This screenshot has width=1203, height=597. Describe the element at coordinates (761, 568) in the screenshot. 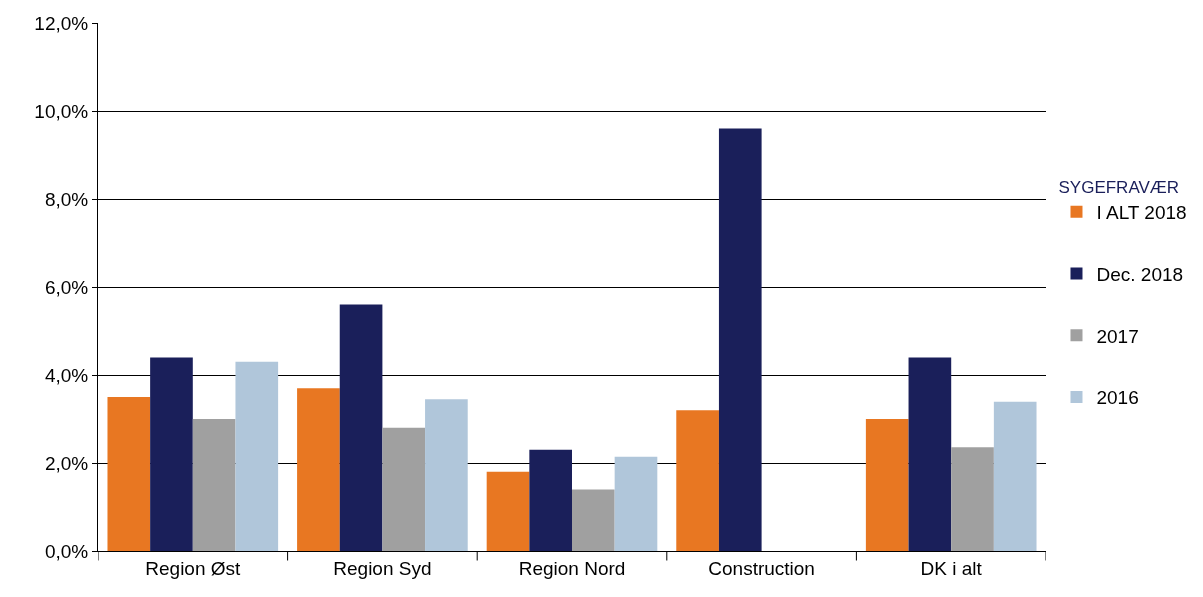

I see `x-tick-label: Construction` at that location.